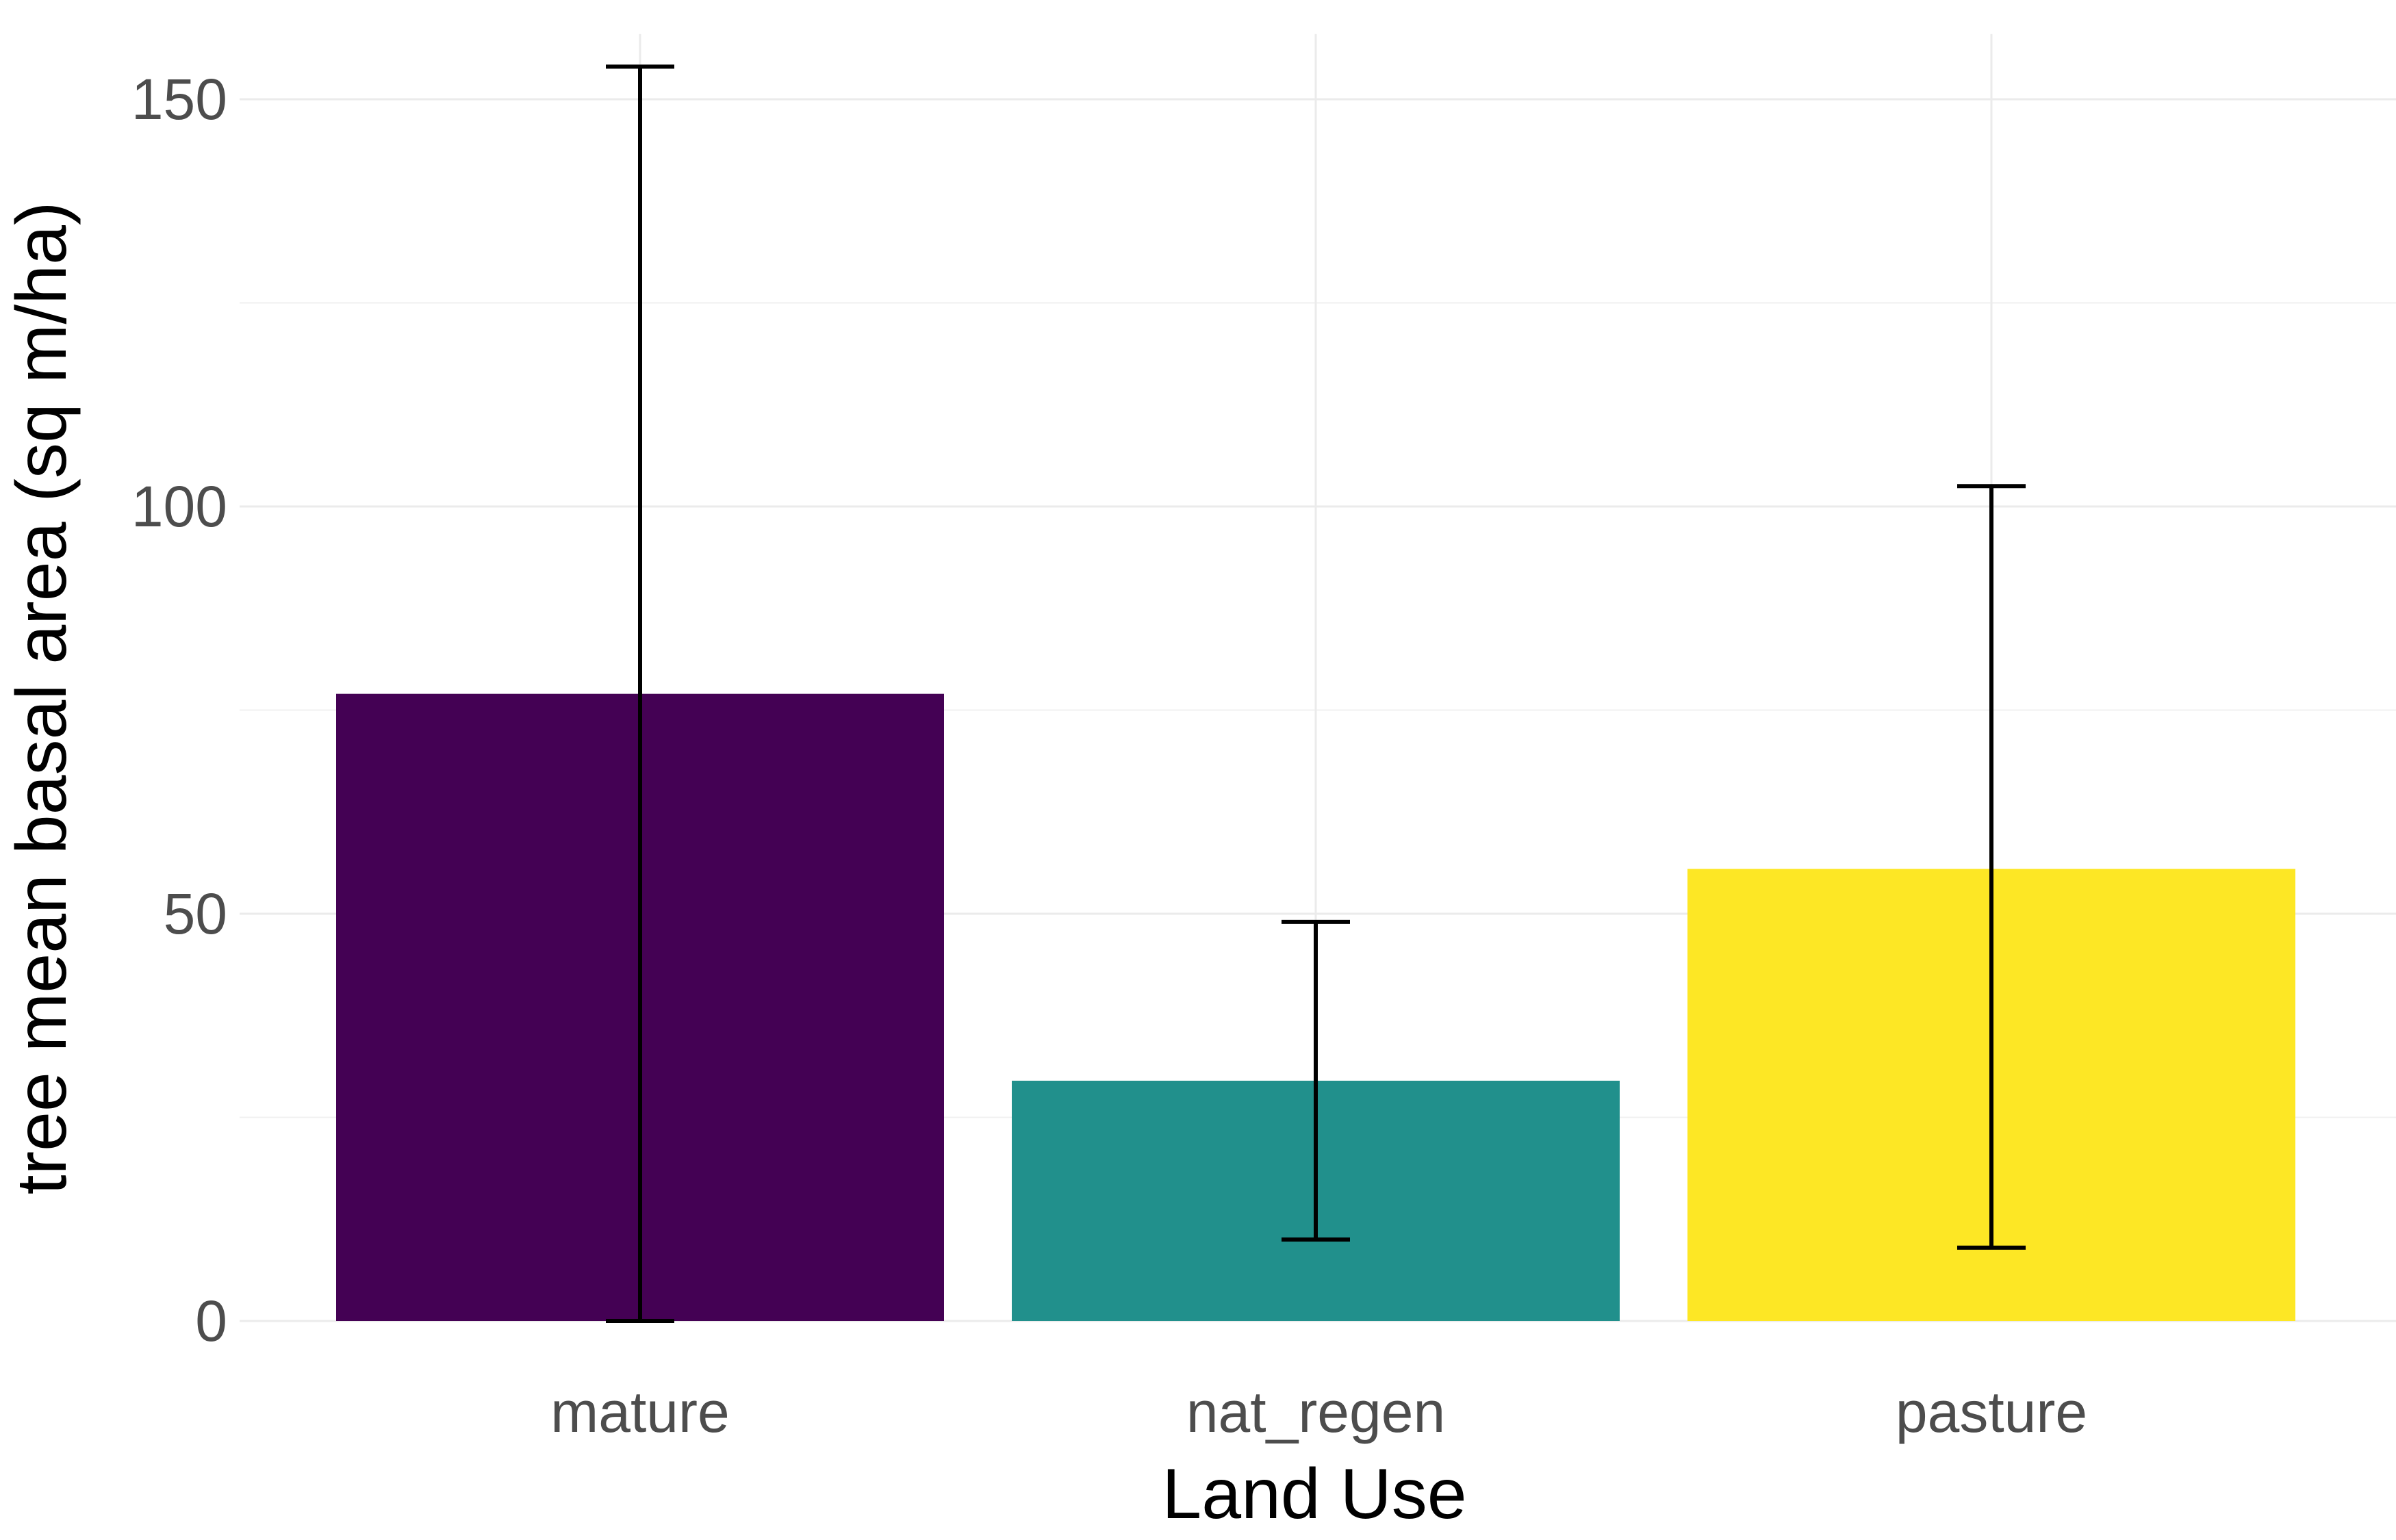 The image size is (2396, 1540). What do you see at coordinates (639, 1412) in the screenshot?
I see `x-tick-label-mature: mature` at bounding box center [639, 1412].